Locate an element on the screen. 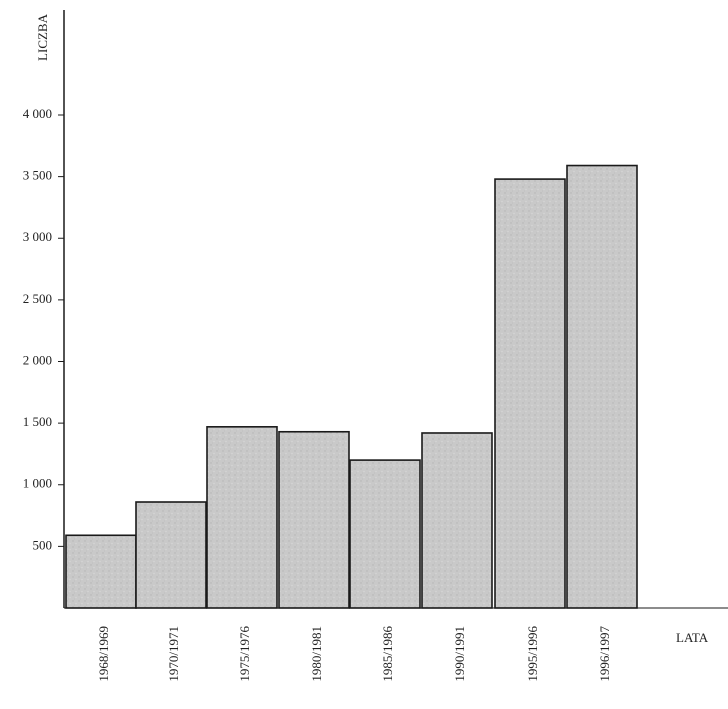 The image size is (728, 709). x-tick-label: 1996/1997 is located at coordinates (604, 654).